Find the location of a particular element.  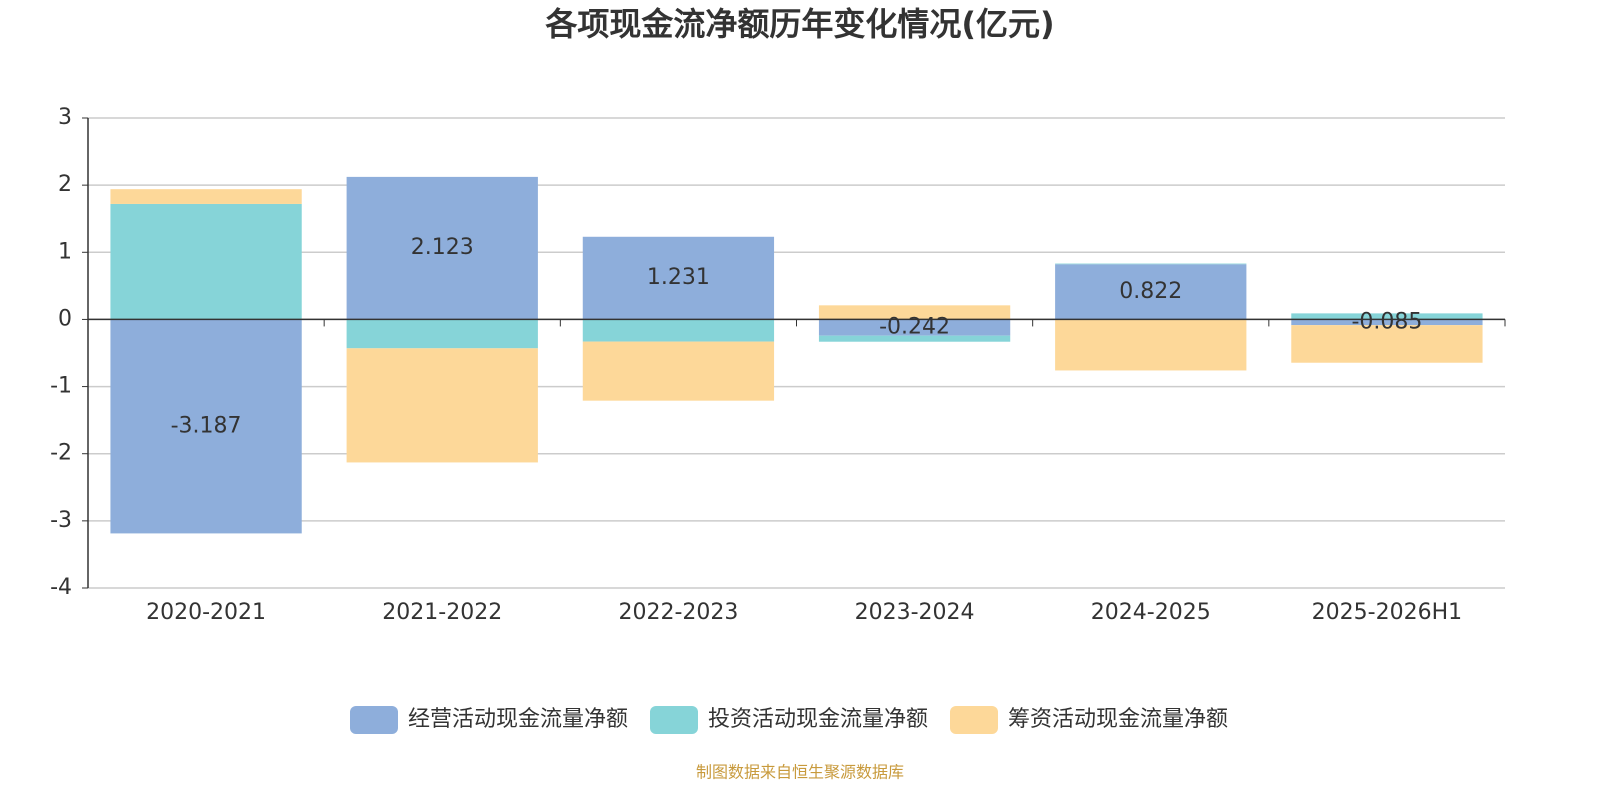

y-tick-label: -2 is located at coordinates (61, 453).